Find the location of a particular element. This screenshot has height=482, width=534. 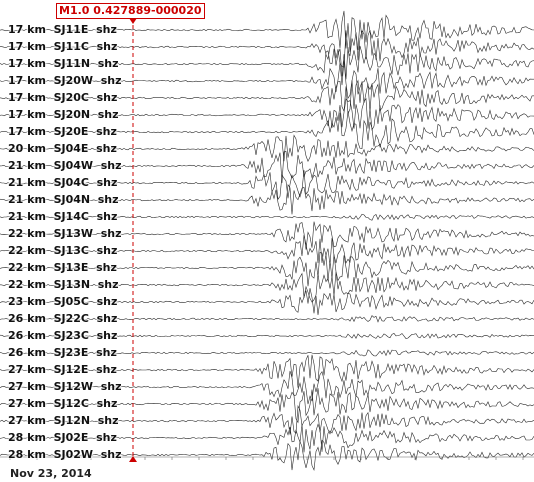

event-marker-top-triangle-icon is located at coordinates (133, 21).